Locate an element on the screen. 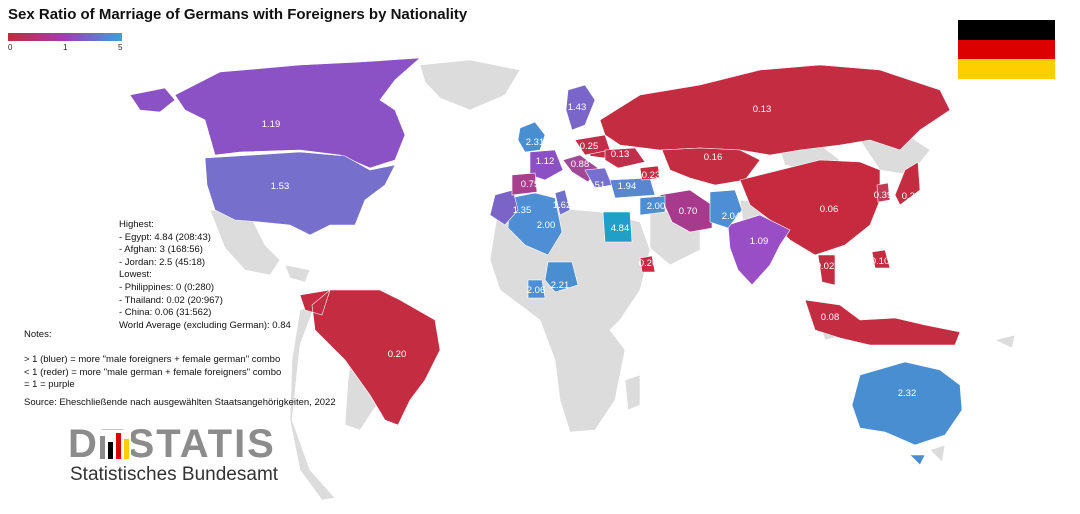 This screenshot has width=1080, height=514. country-australia is located at coordinates (907, 413).